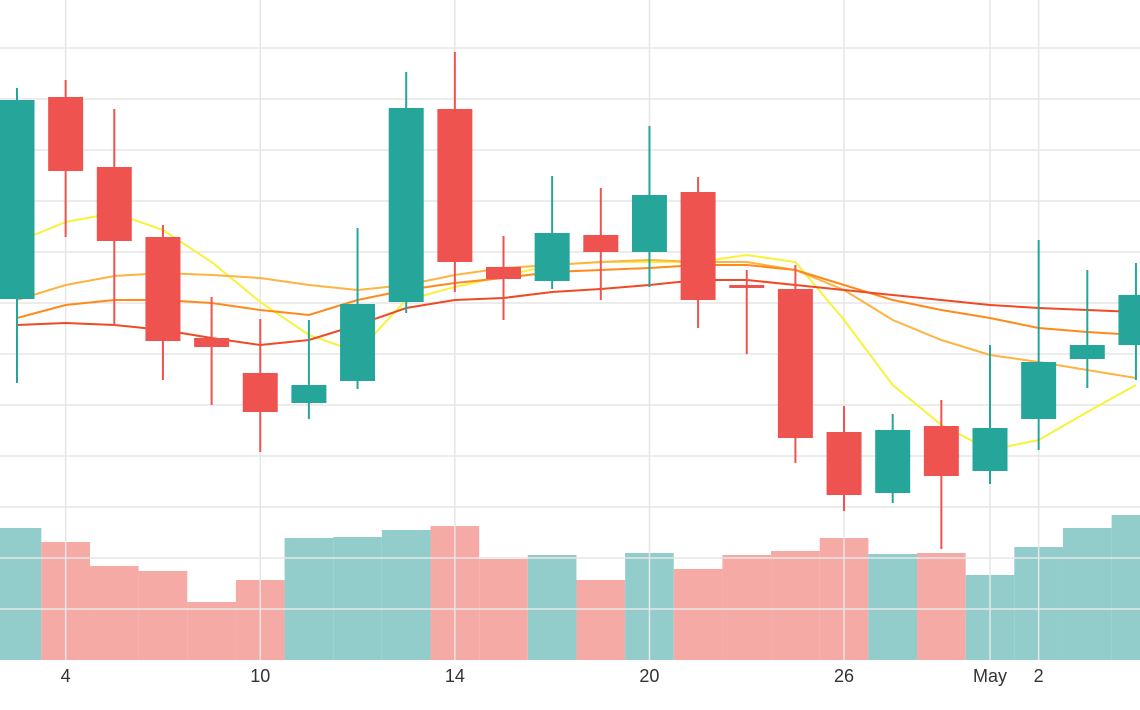 This screenshot has height=710, width=1140. I want to click on x-tick-label: 4, so click(66, 676).